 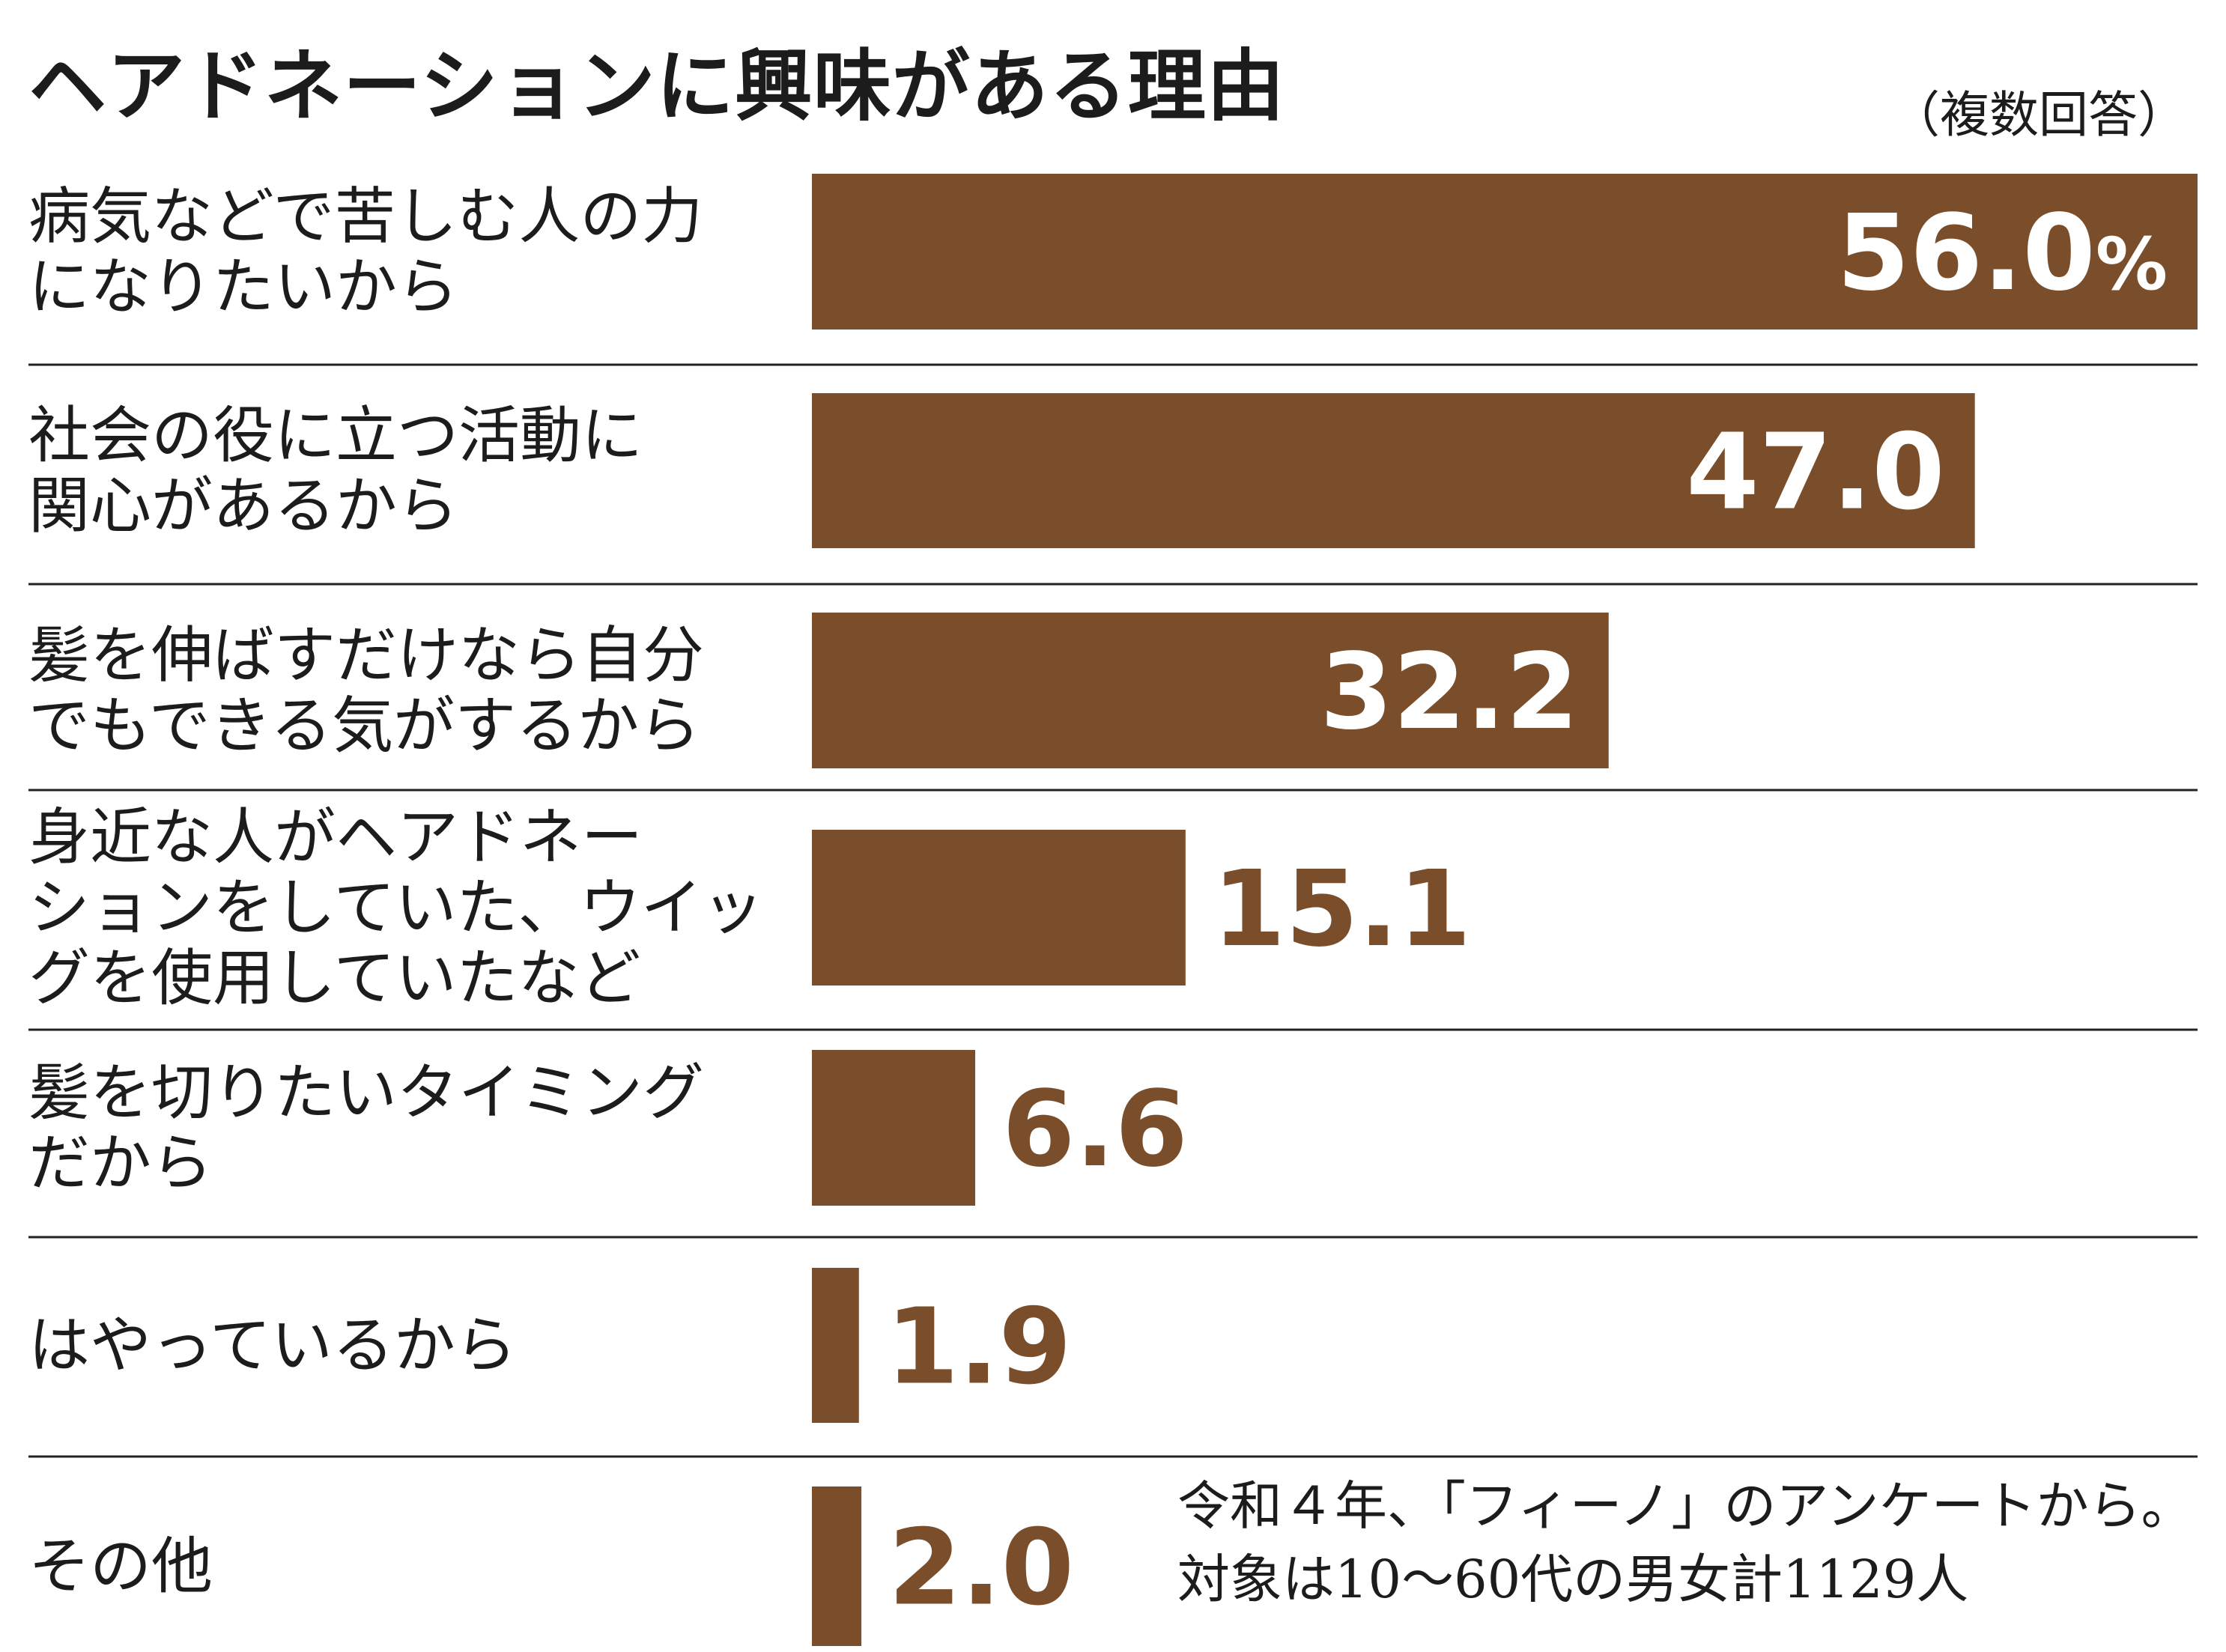 I want to click on value-label: 2.0, so click(x=981, y=1568).